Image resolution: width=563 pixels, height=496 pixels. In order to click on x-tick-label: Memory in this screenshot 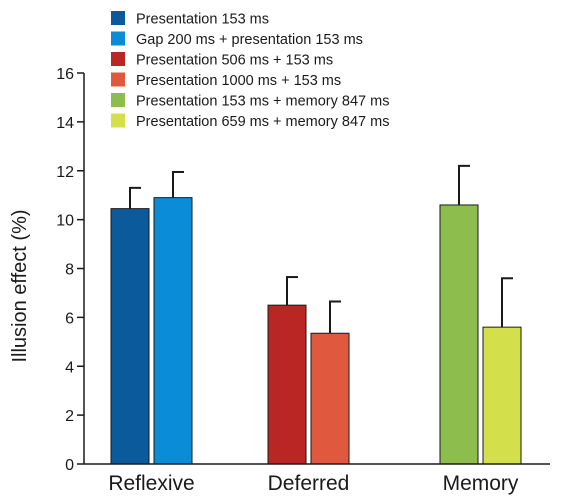, I will do `click(481, 483)`.